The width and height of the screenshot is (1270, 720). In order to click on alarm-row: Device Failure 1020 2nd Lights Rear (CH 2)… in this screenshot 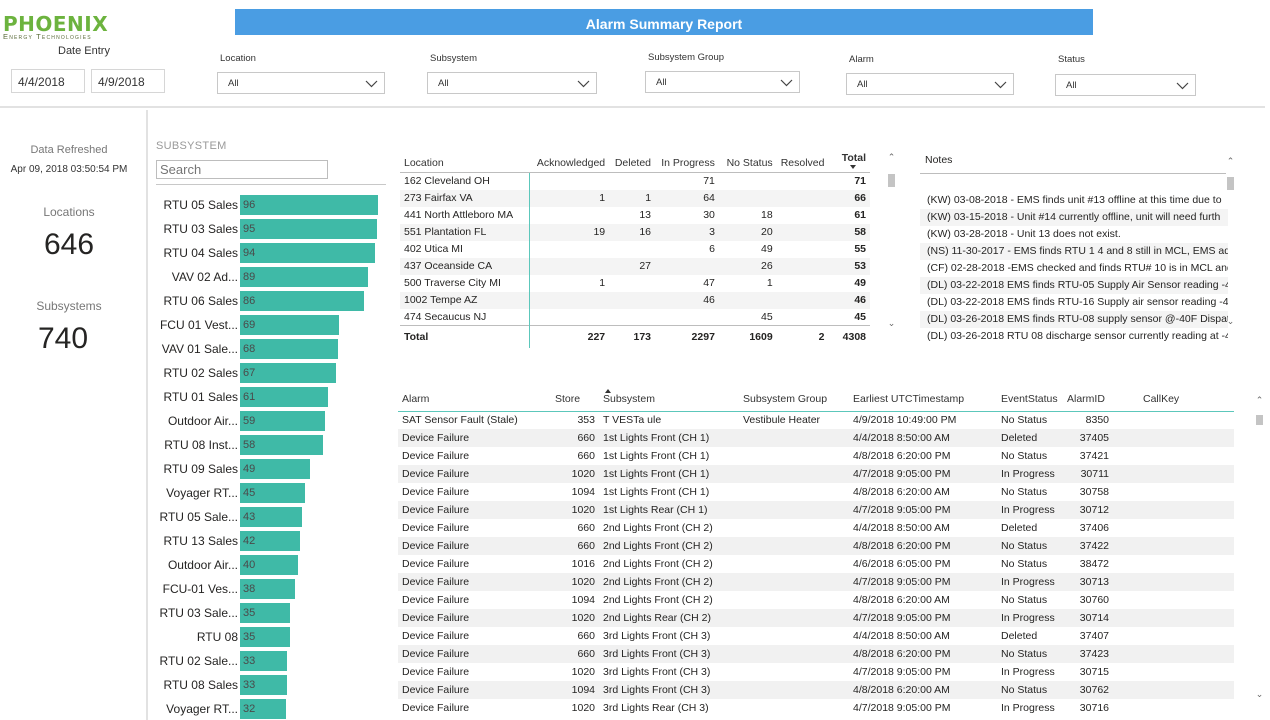, I will do `click(816, 618)`.